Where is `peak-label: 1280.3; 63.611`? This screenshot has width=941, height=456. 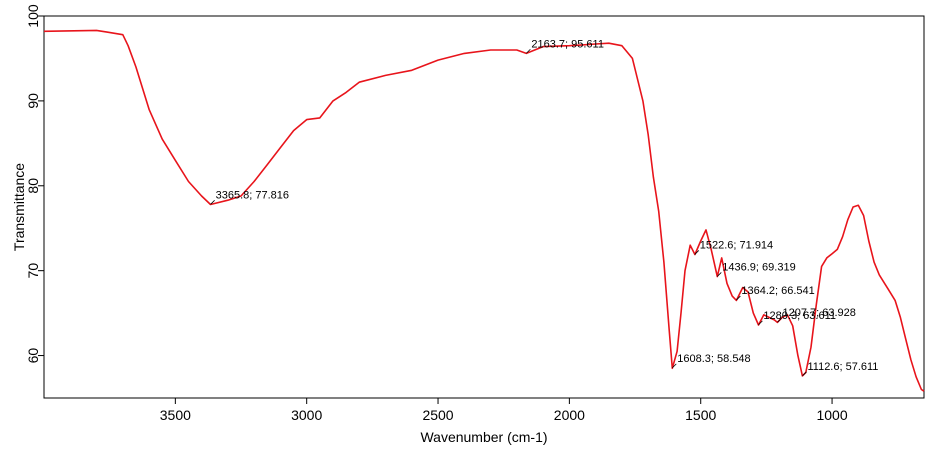 peak-label: 1280.3; 63.611 is located at coordinates (799, 316).